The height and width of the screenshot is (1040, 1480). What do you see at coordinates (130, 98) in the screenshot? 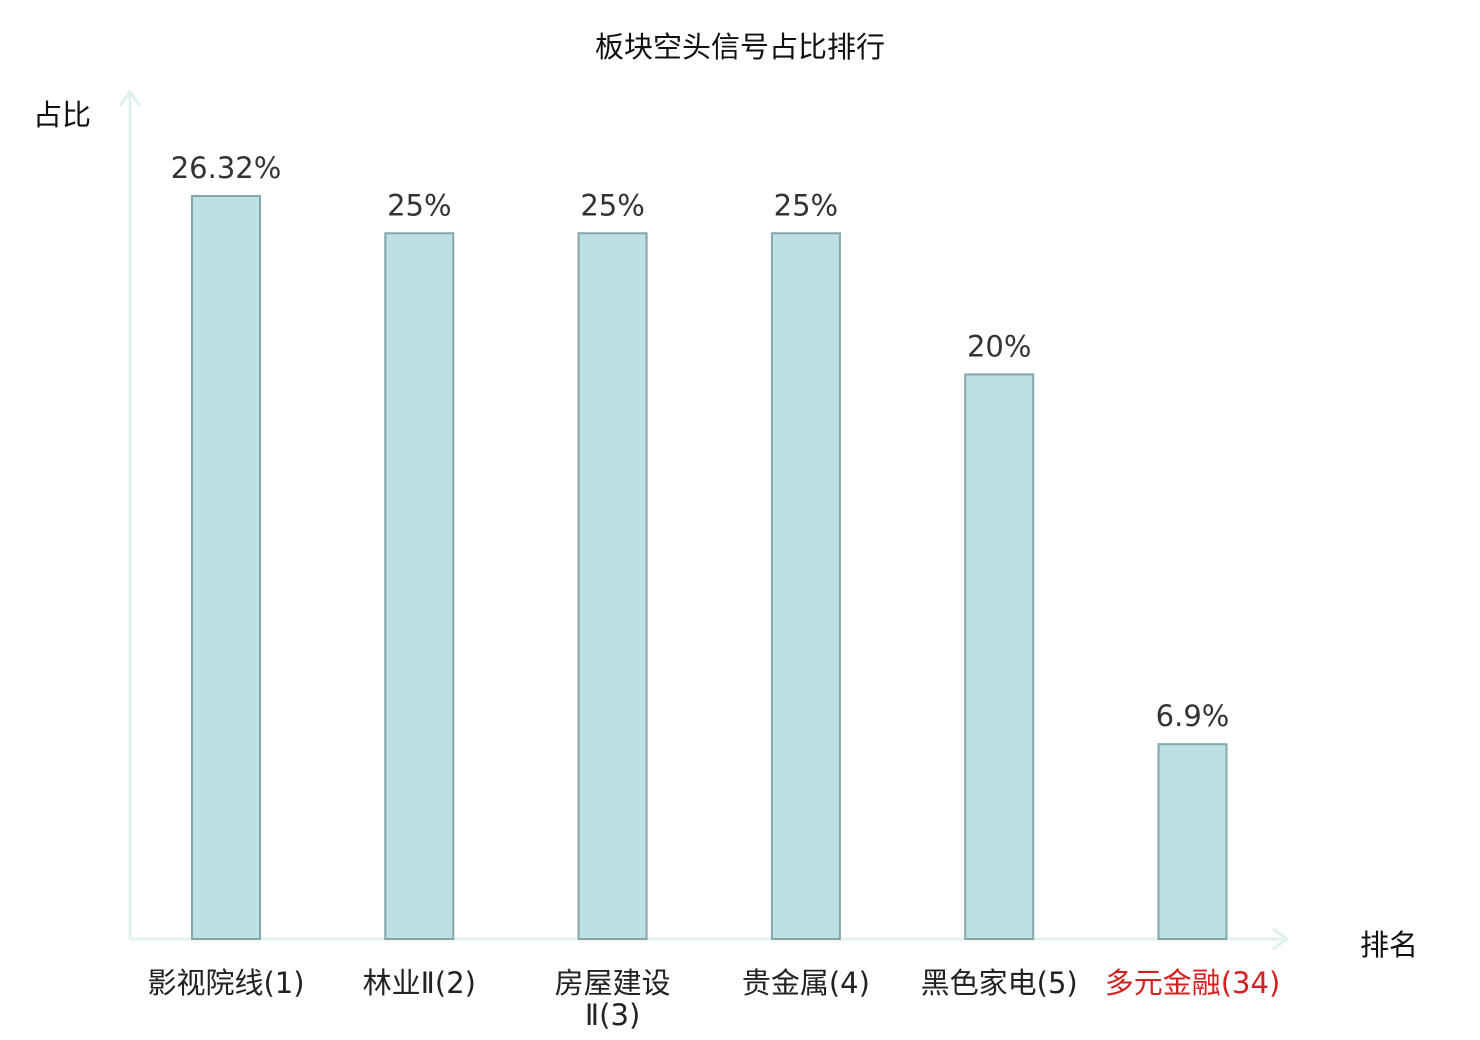
I see `y-axis-arrow` at bounding box center [130, 98].